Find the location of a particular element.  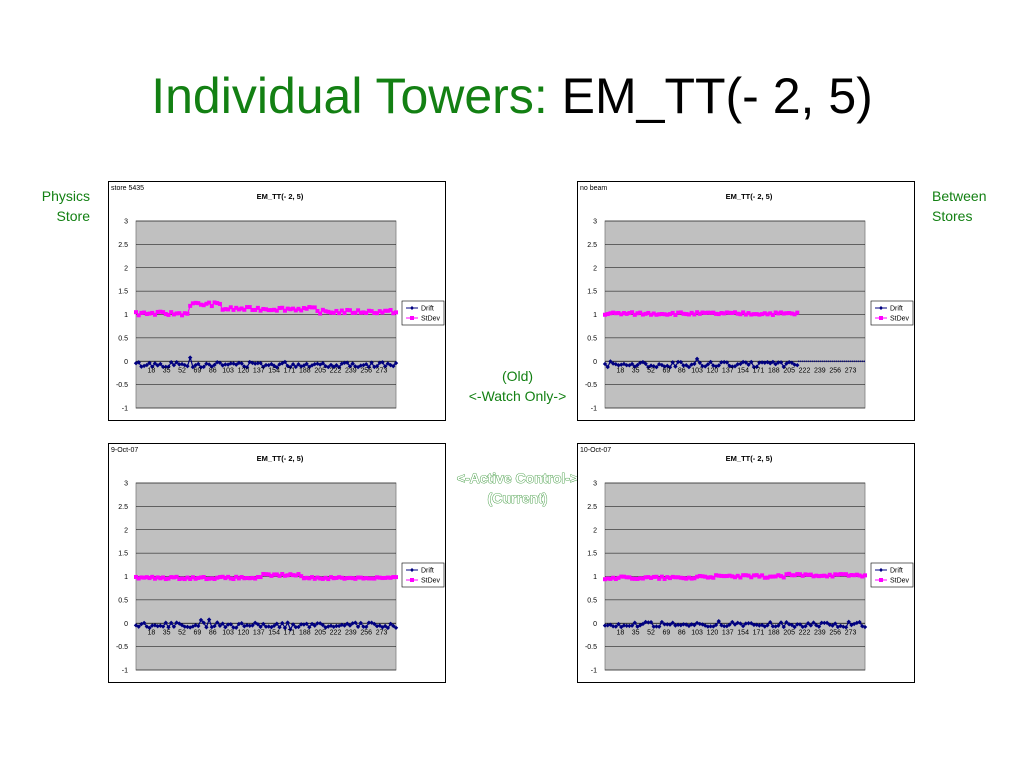

y-tick-label: 1.5 is located at coordinates (123, 292).